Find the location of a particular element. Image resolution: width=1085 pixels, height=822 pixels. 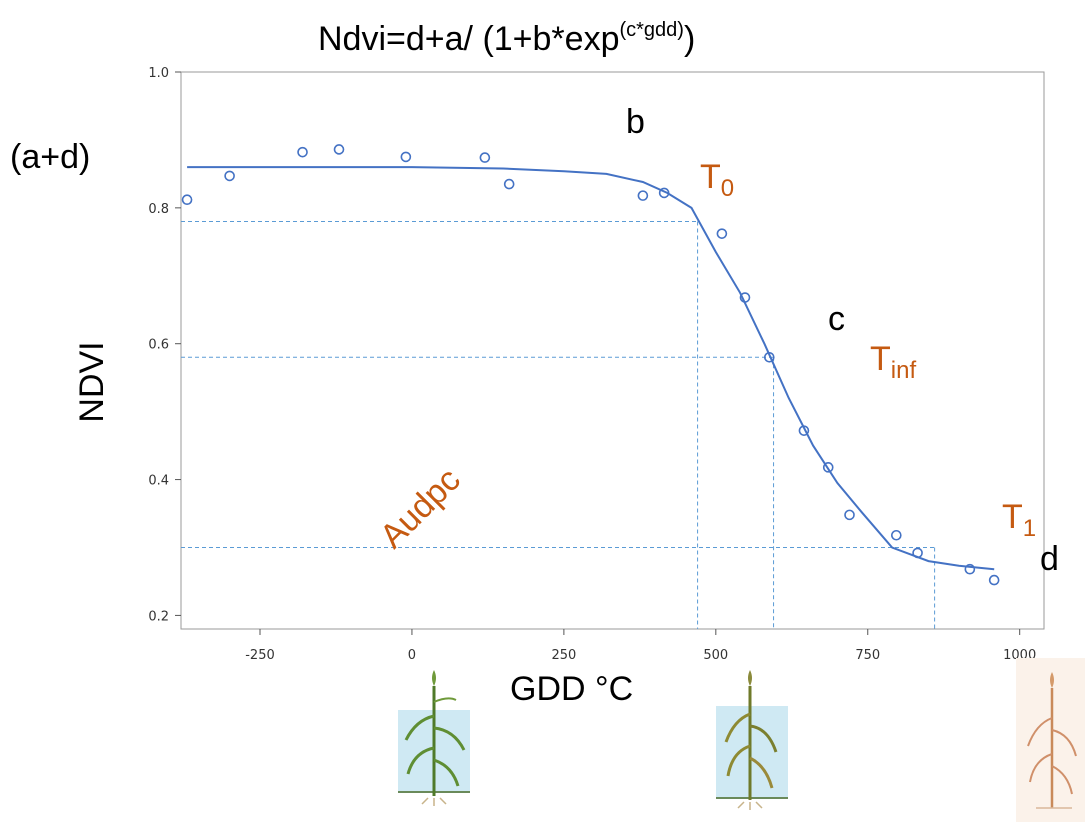

wheat-plant-yellowing-image is located at coordinates (752, 740).